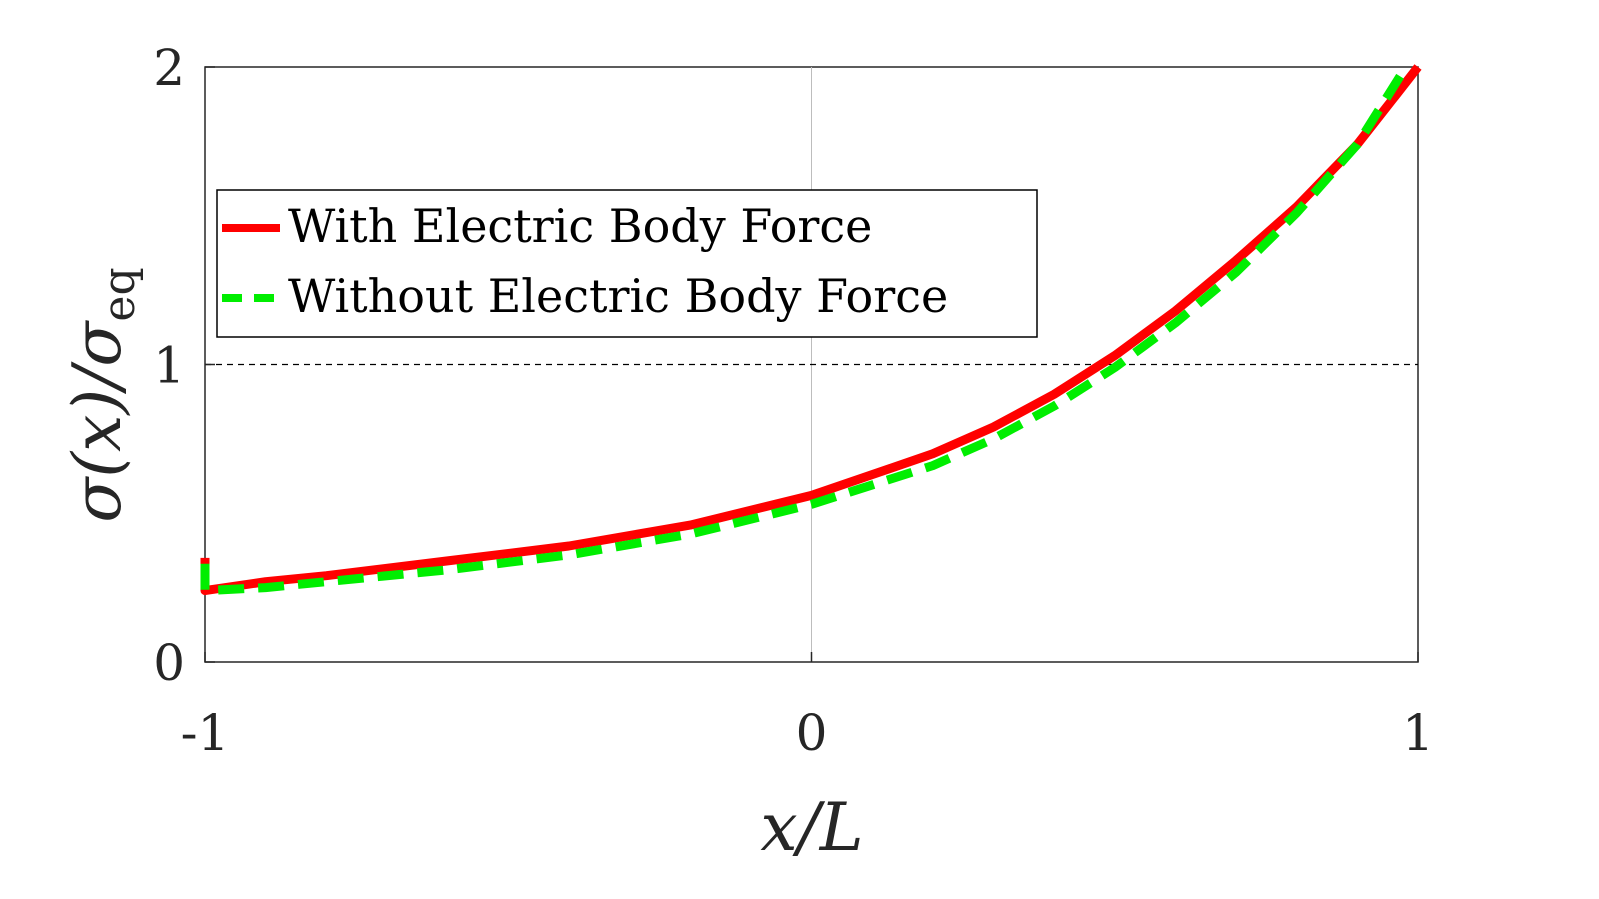 The image size is (1599, 899). I want to click on x-tick-label: 1, so click(1418, 733).